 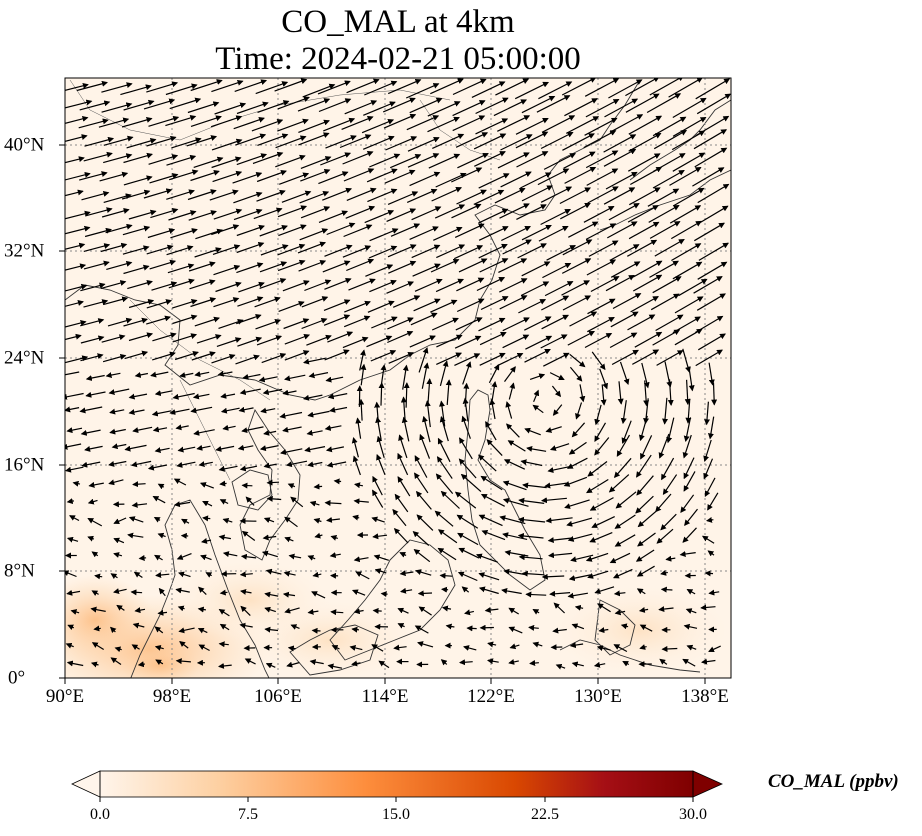 What do you see at coordinates (397, 786) in the screenshot?
I see `colorbar` at bounding box center [397, 786].